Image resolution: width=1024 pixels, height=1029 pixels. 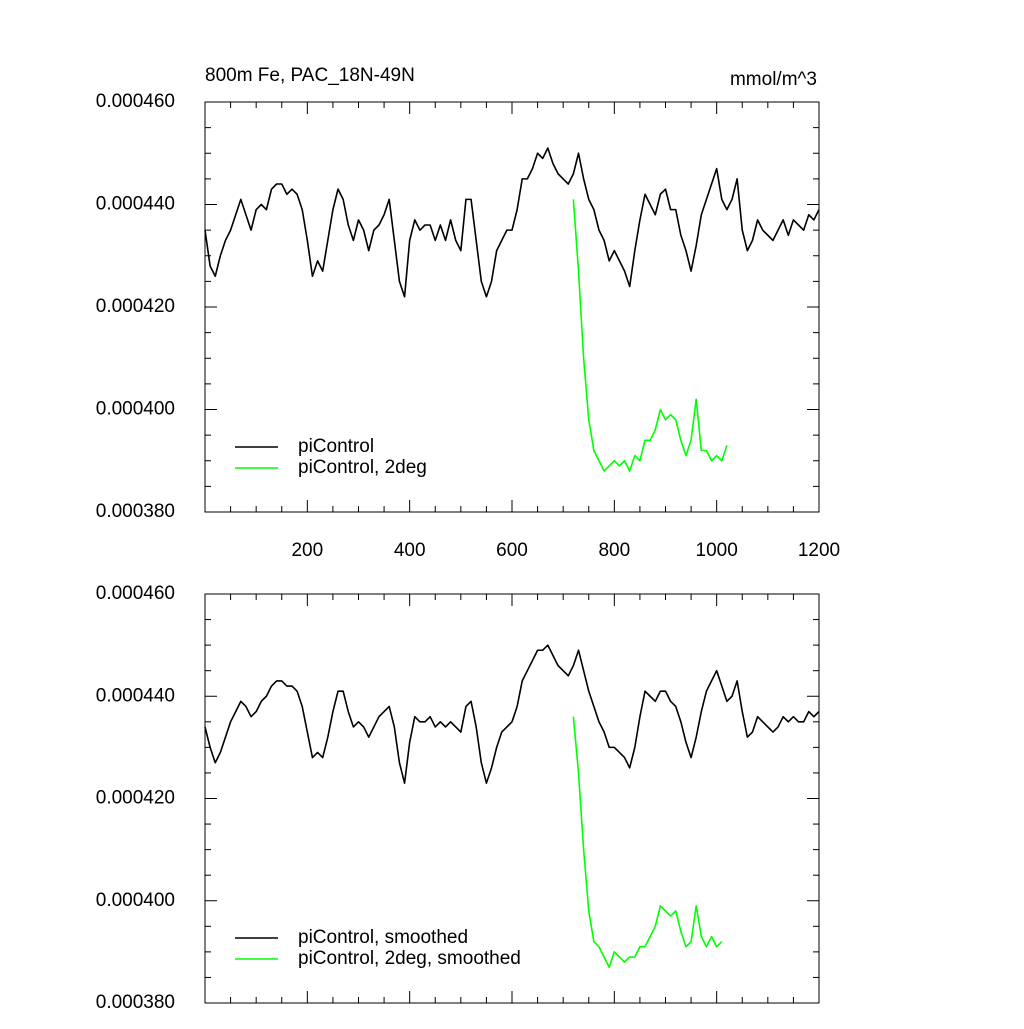 I want to click on x-tick-label: 400, so click(x=410, y=550).